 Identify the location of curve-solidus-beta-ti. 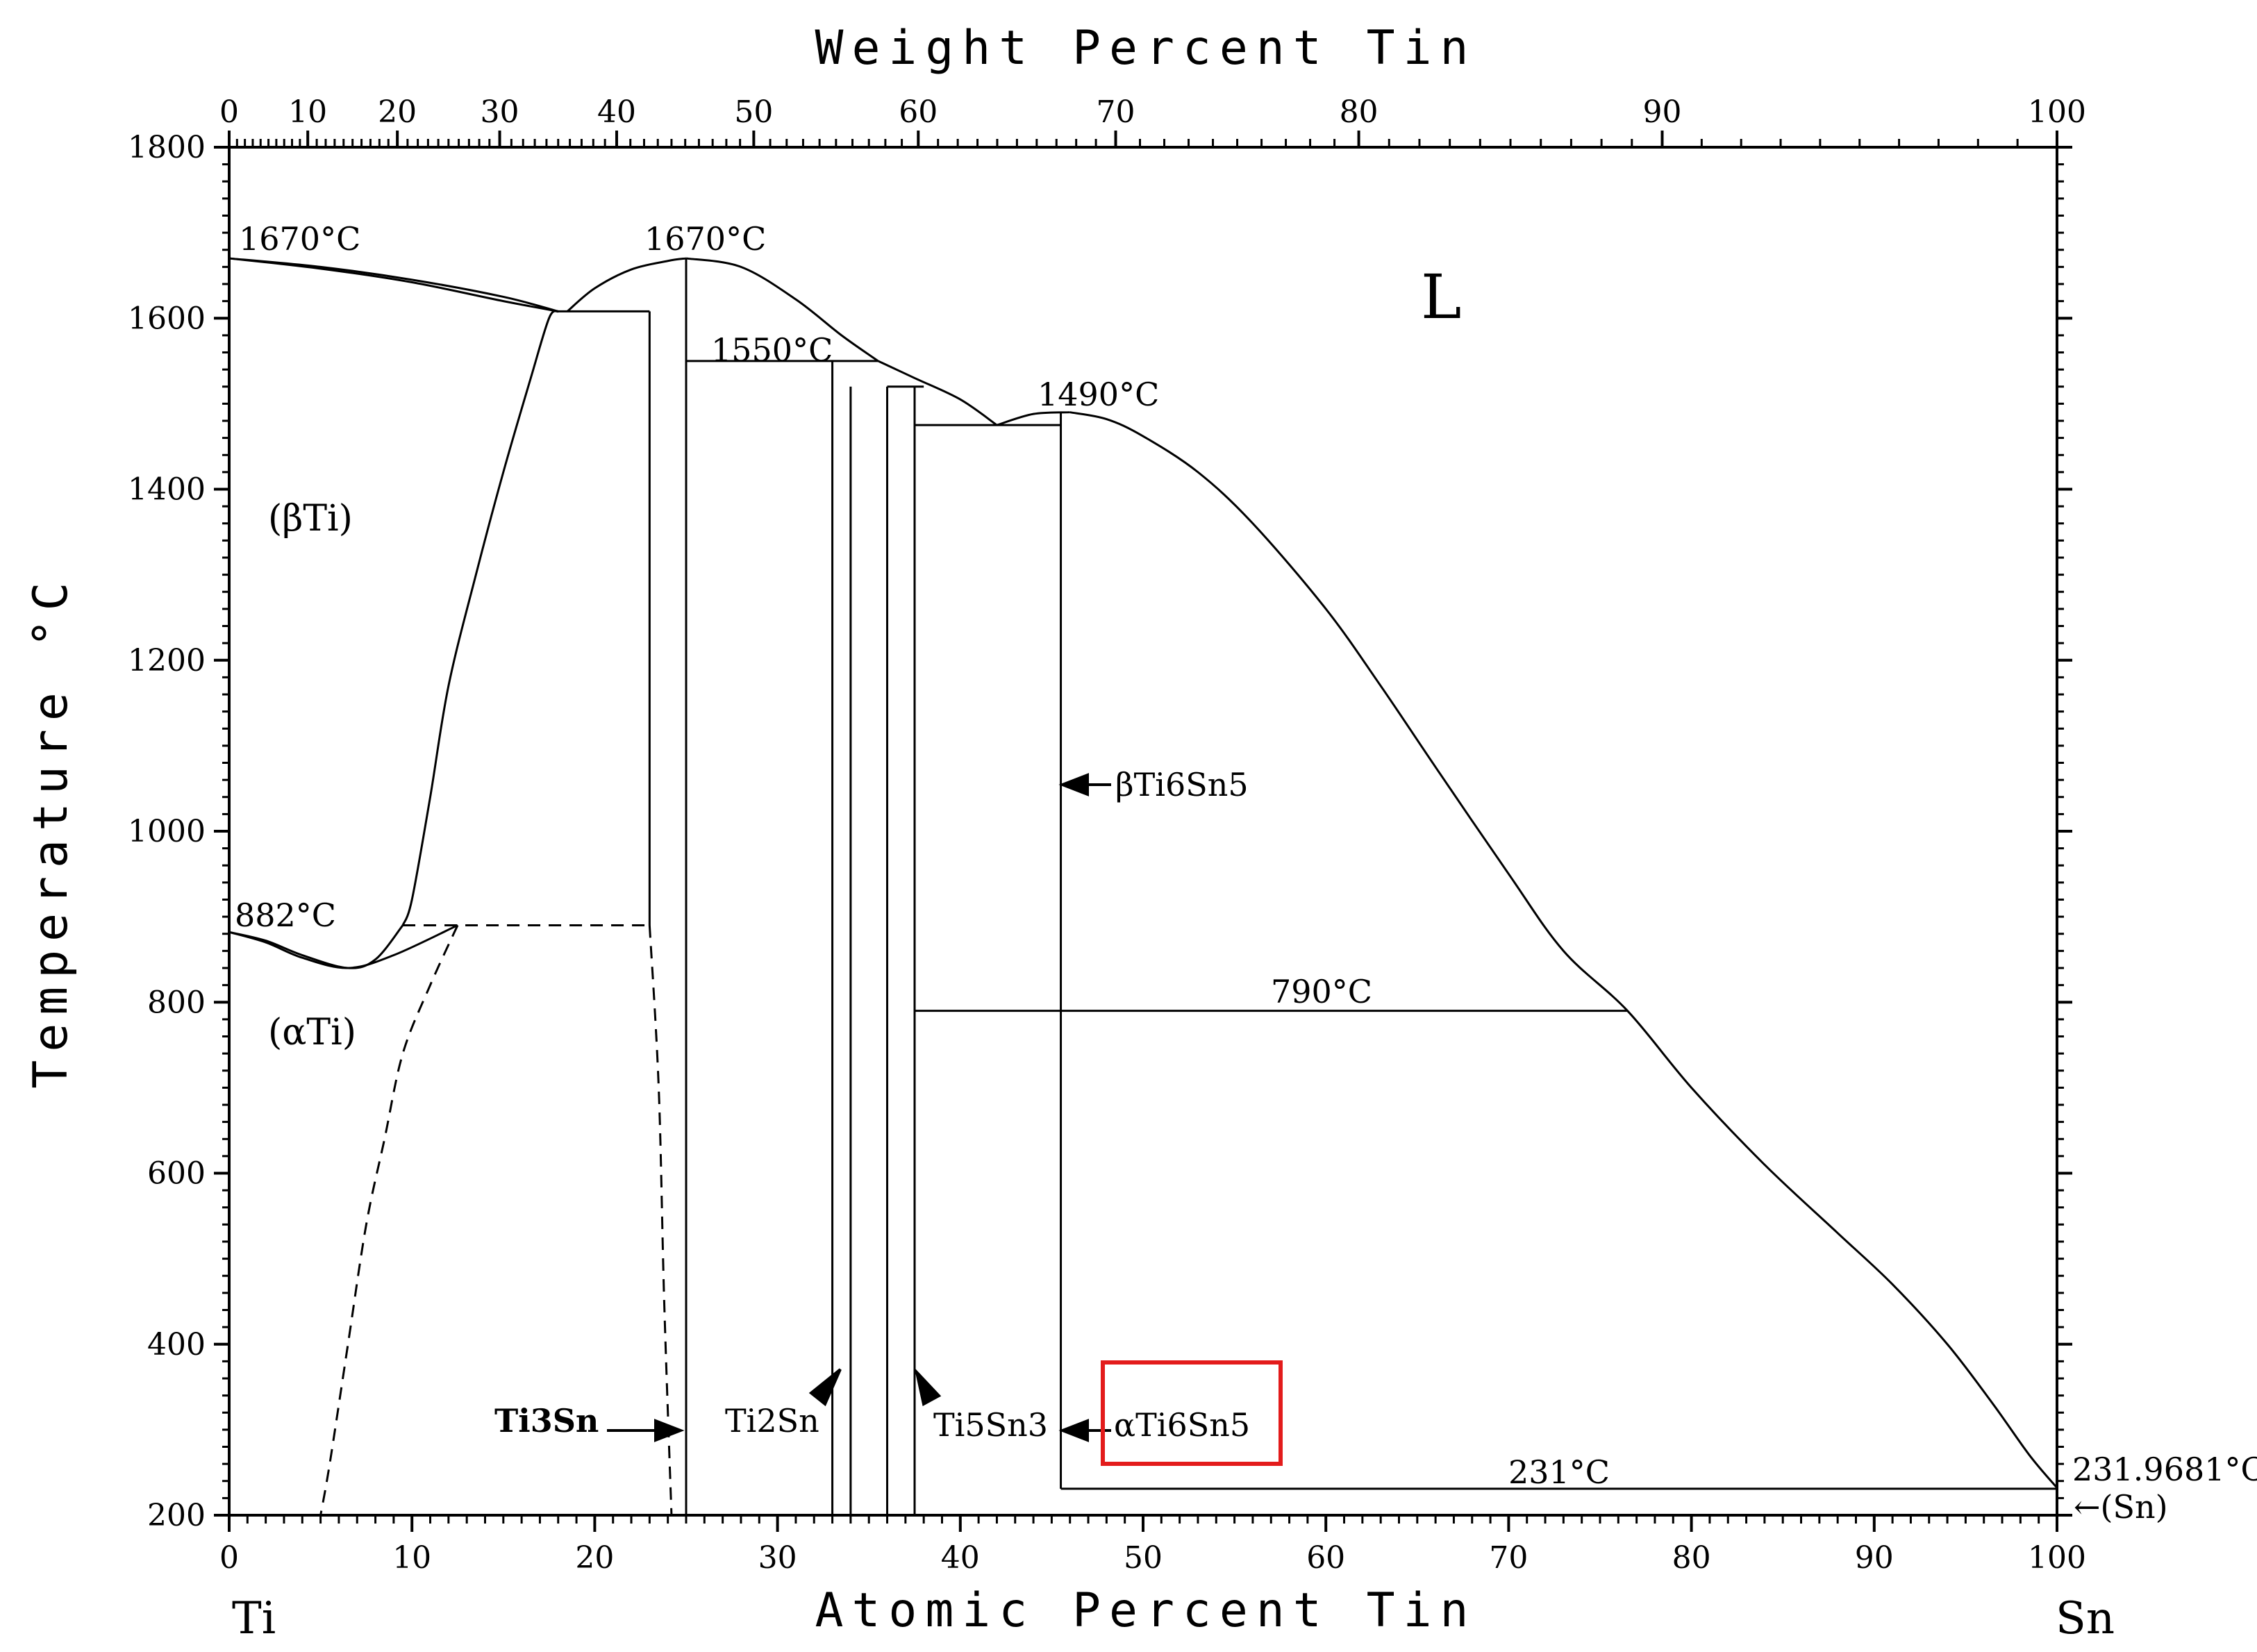
(393, 284).